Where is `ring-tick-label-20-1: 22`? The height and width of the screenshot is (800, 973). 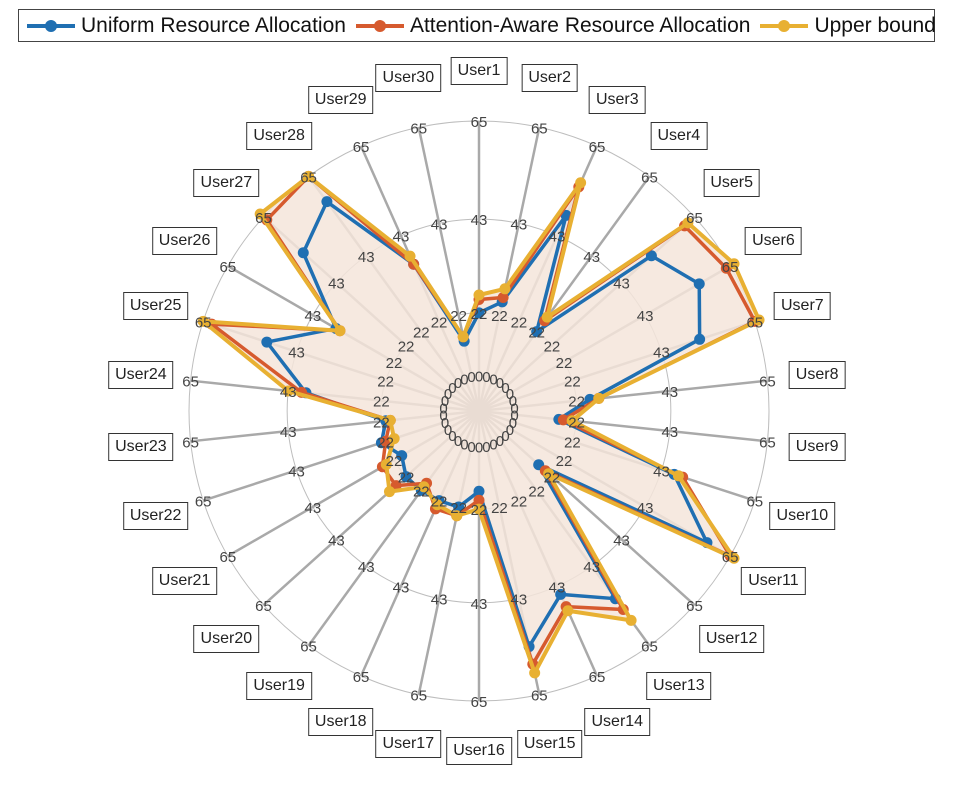 ring-tick-label-20-1: 22 is located at coordinates (406, 478).